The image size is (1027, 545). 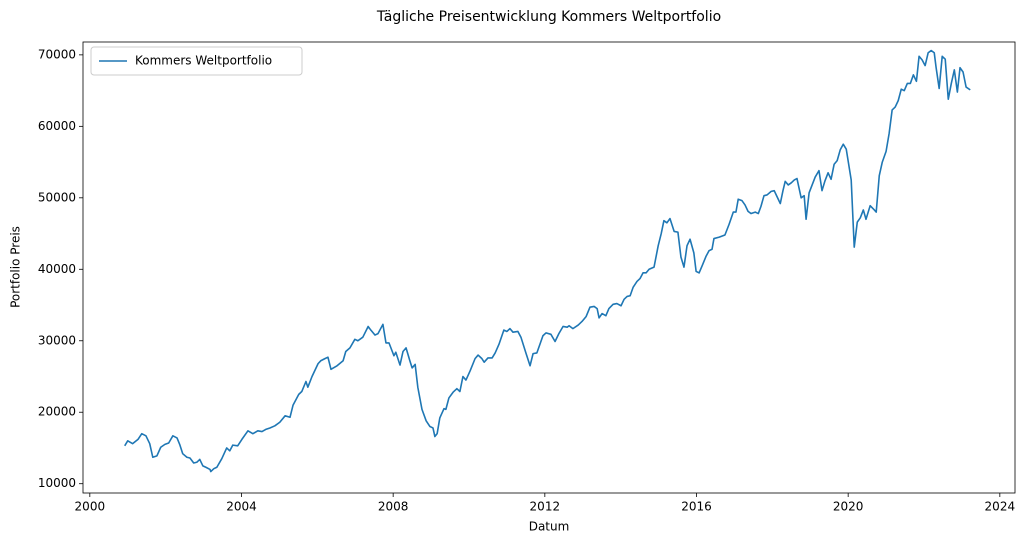 I want to click on y-tick-label: 60000, so click(x=57, y=126).